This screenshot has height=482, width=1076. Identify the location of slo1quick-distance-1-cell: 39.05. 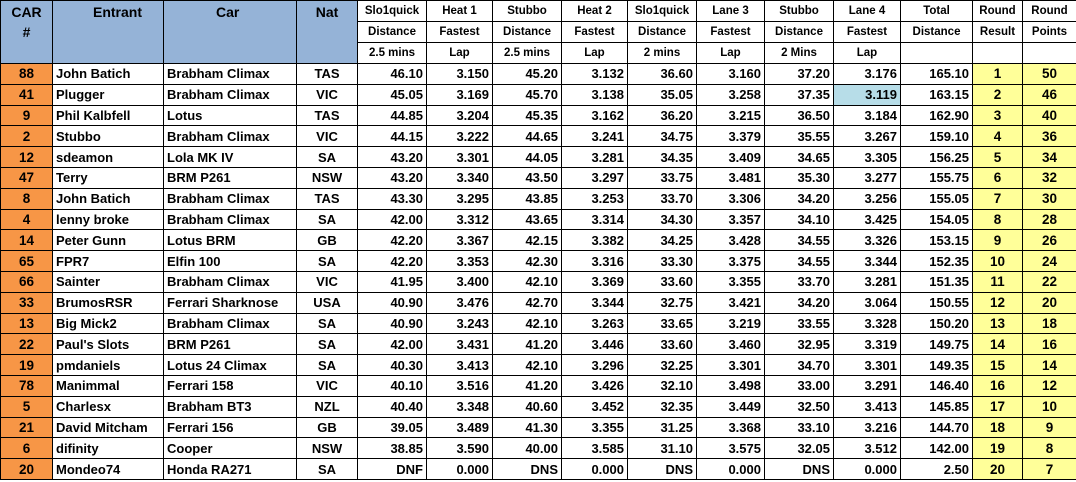
(392, 427).